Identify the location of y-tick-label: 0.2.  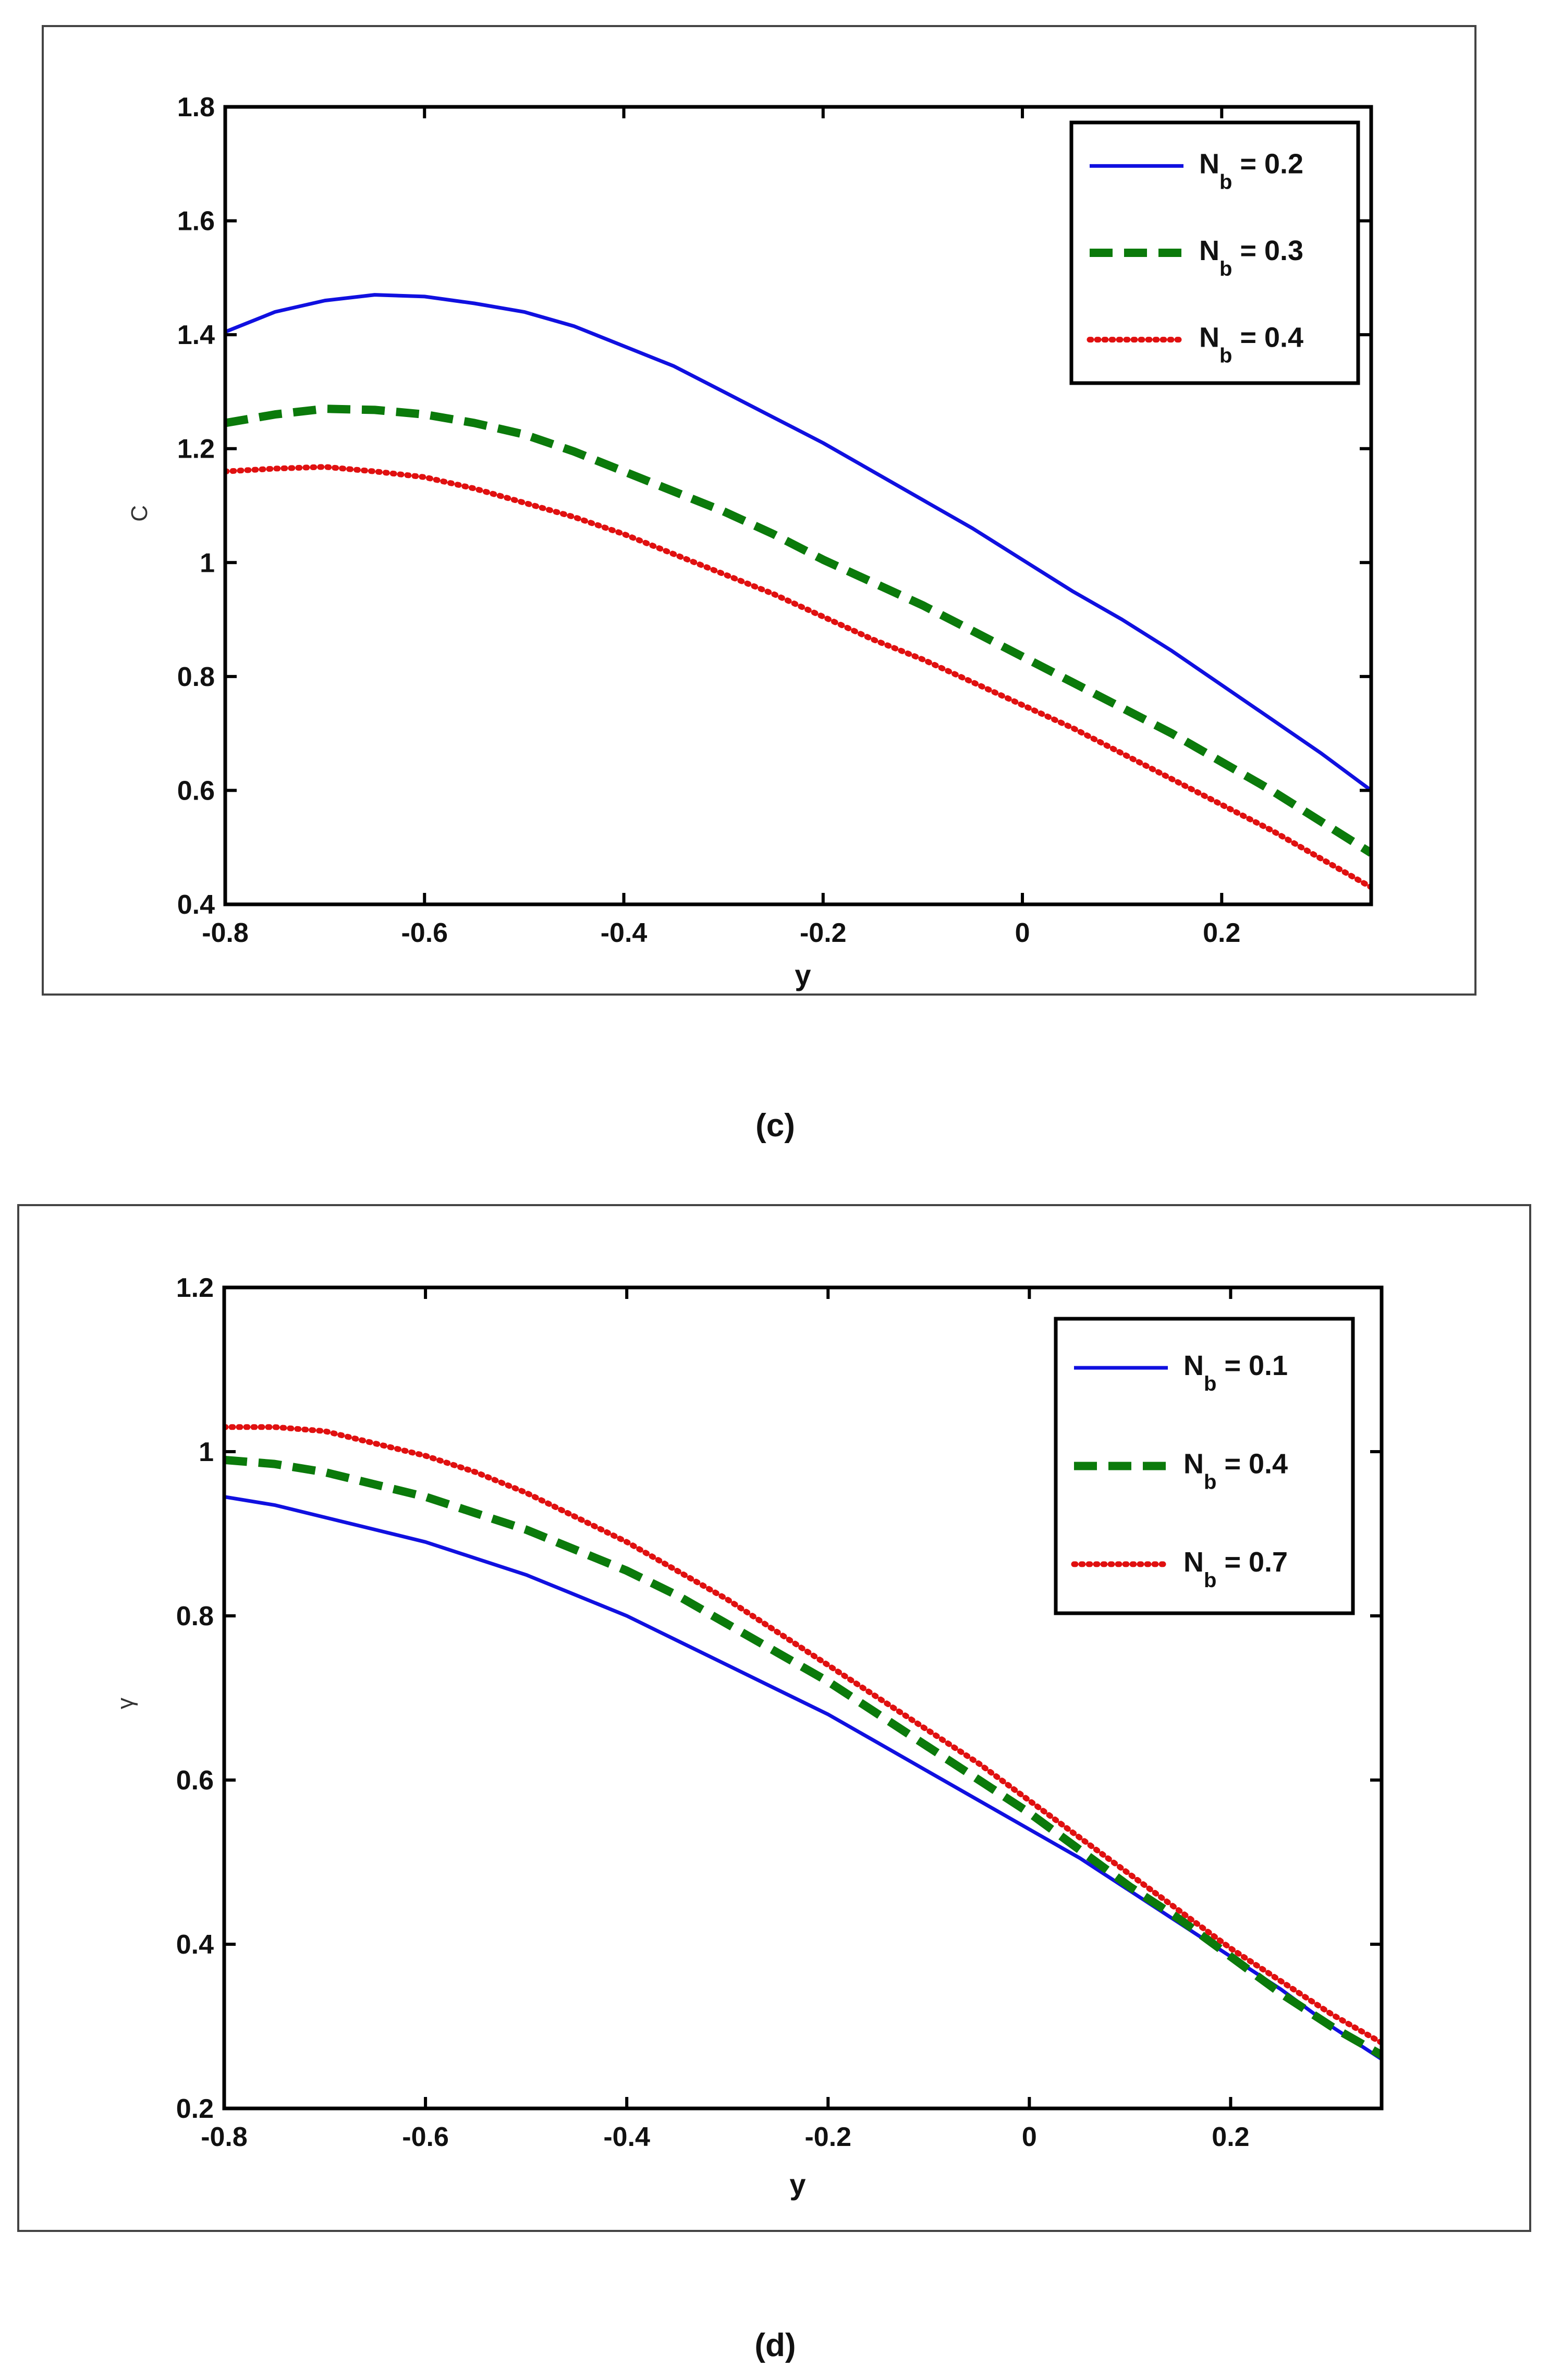
(195, 2109).